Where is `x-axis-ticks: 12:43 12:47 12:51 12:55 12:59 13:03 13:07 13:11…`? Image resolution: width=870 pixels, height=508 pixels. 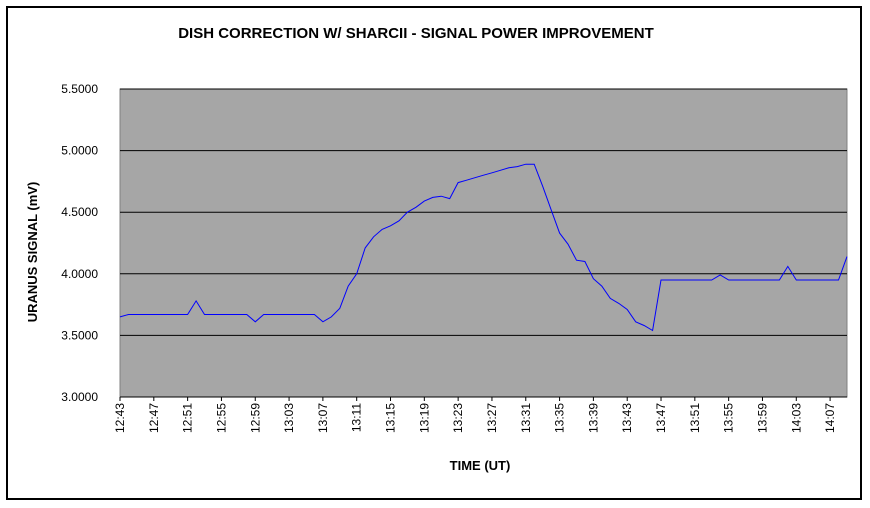
x-axis-ticks: 12:43 12:47 12:51 12:55 12:59 13:03 13:07 13:11… is located at coordinates (475, 415).